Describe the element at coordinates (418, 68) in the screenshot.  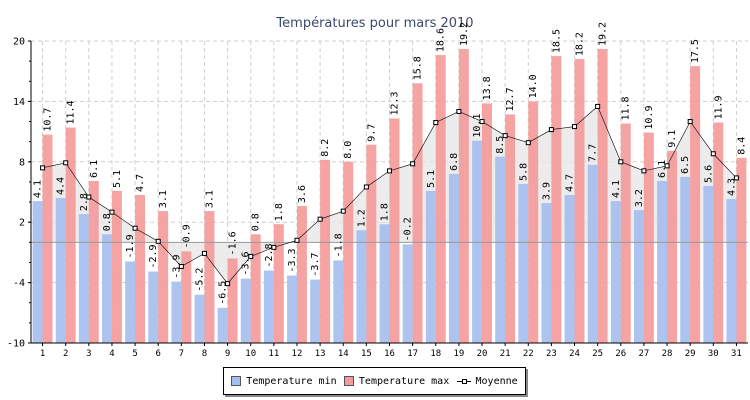
I see `value-label: 15.8` at that location.